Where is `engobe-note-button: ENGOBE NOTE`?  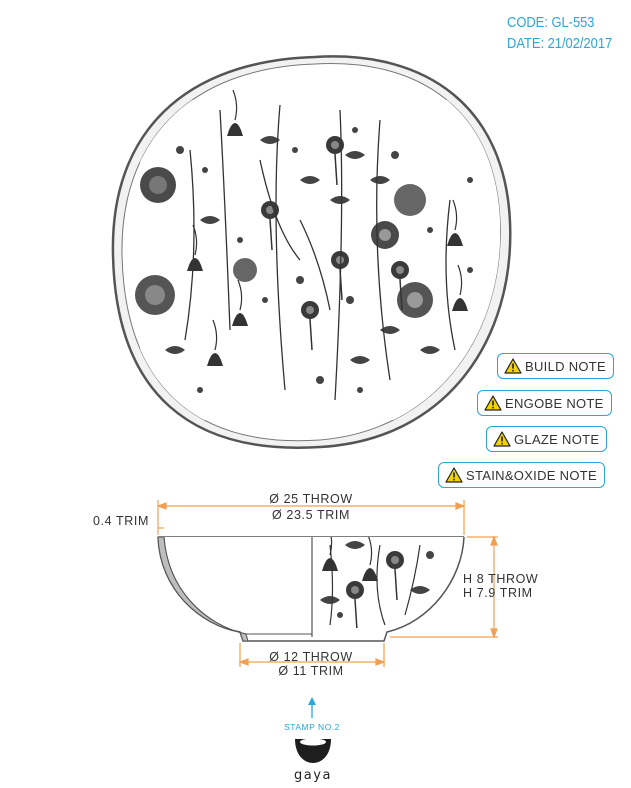 engobe-note-button: ENGOBE NOTE is located at coordinates (544, 403).